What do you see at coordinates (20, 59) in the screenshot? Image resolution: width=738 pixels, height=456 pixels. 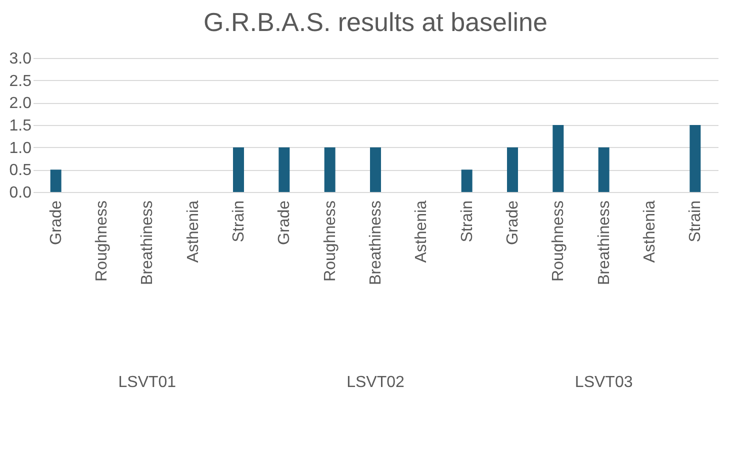 I see `y-tick-label: 3.0` at bounding box center [20, 59].